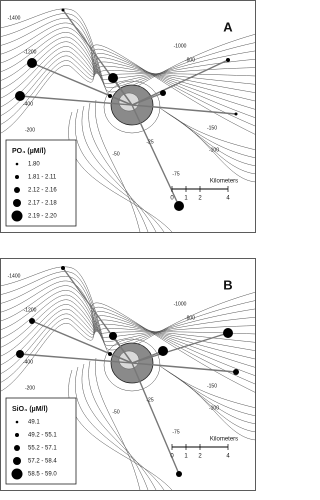 This screenshot has height=500, width=320. Describe the element at coordinates (34, 423) in the screenshot. I see `legend-item: 49.1` at that location.